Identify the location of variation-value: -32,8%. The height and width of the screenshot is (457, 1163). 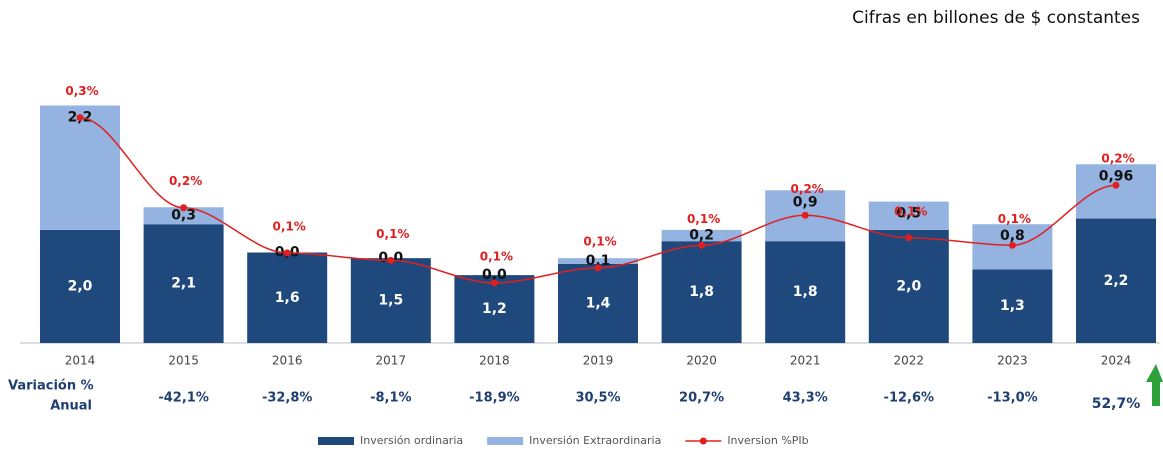
(287, 398).